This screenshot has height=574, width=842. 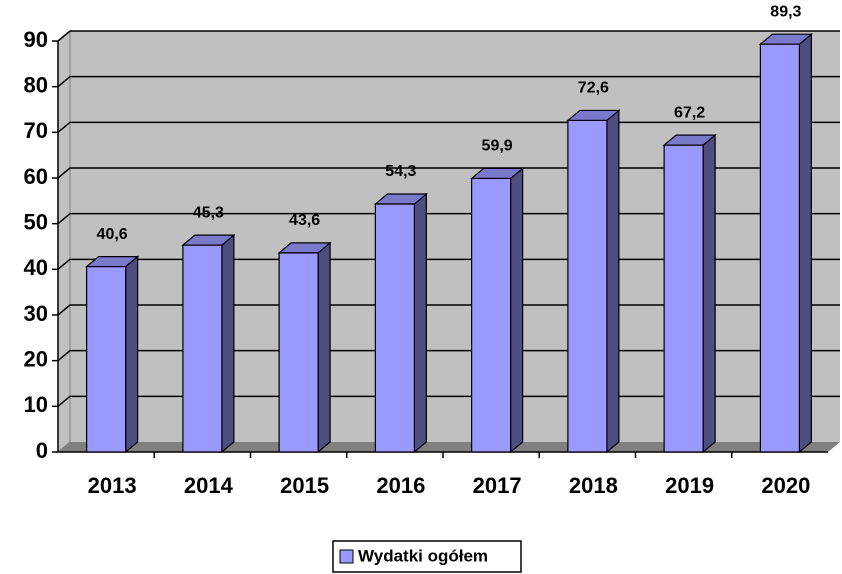 I want to click on y-tick-label: 20, so click(x=36, y=358).